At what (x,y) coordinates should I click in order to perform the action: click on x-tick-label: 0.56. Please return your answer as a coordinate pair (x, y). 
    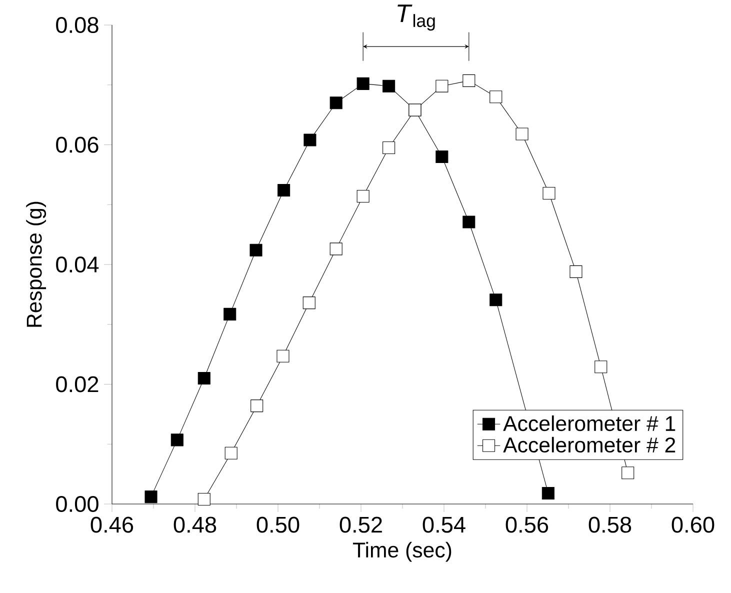
    Looking at the image, I should click on (527, 524).